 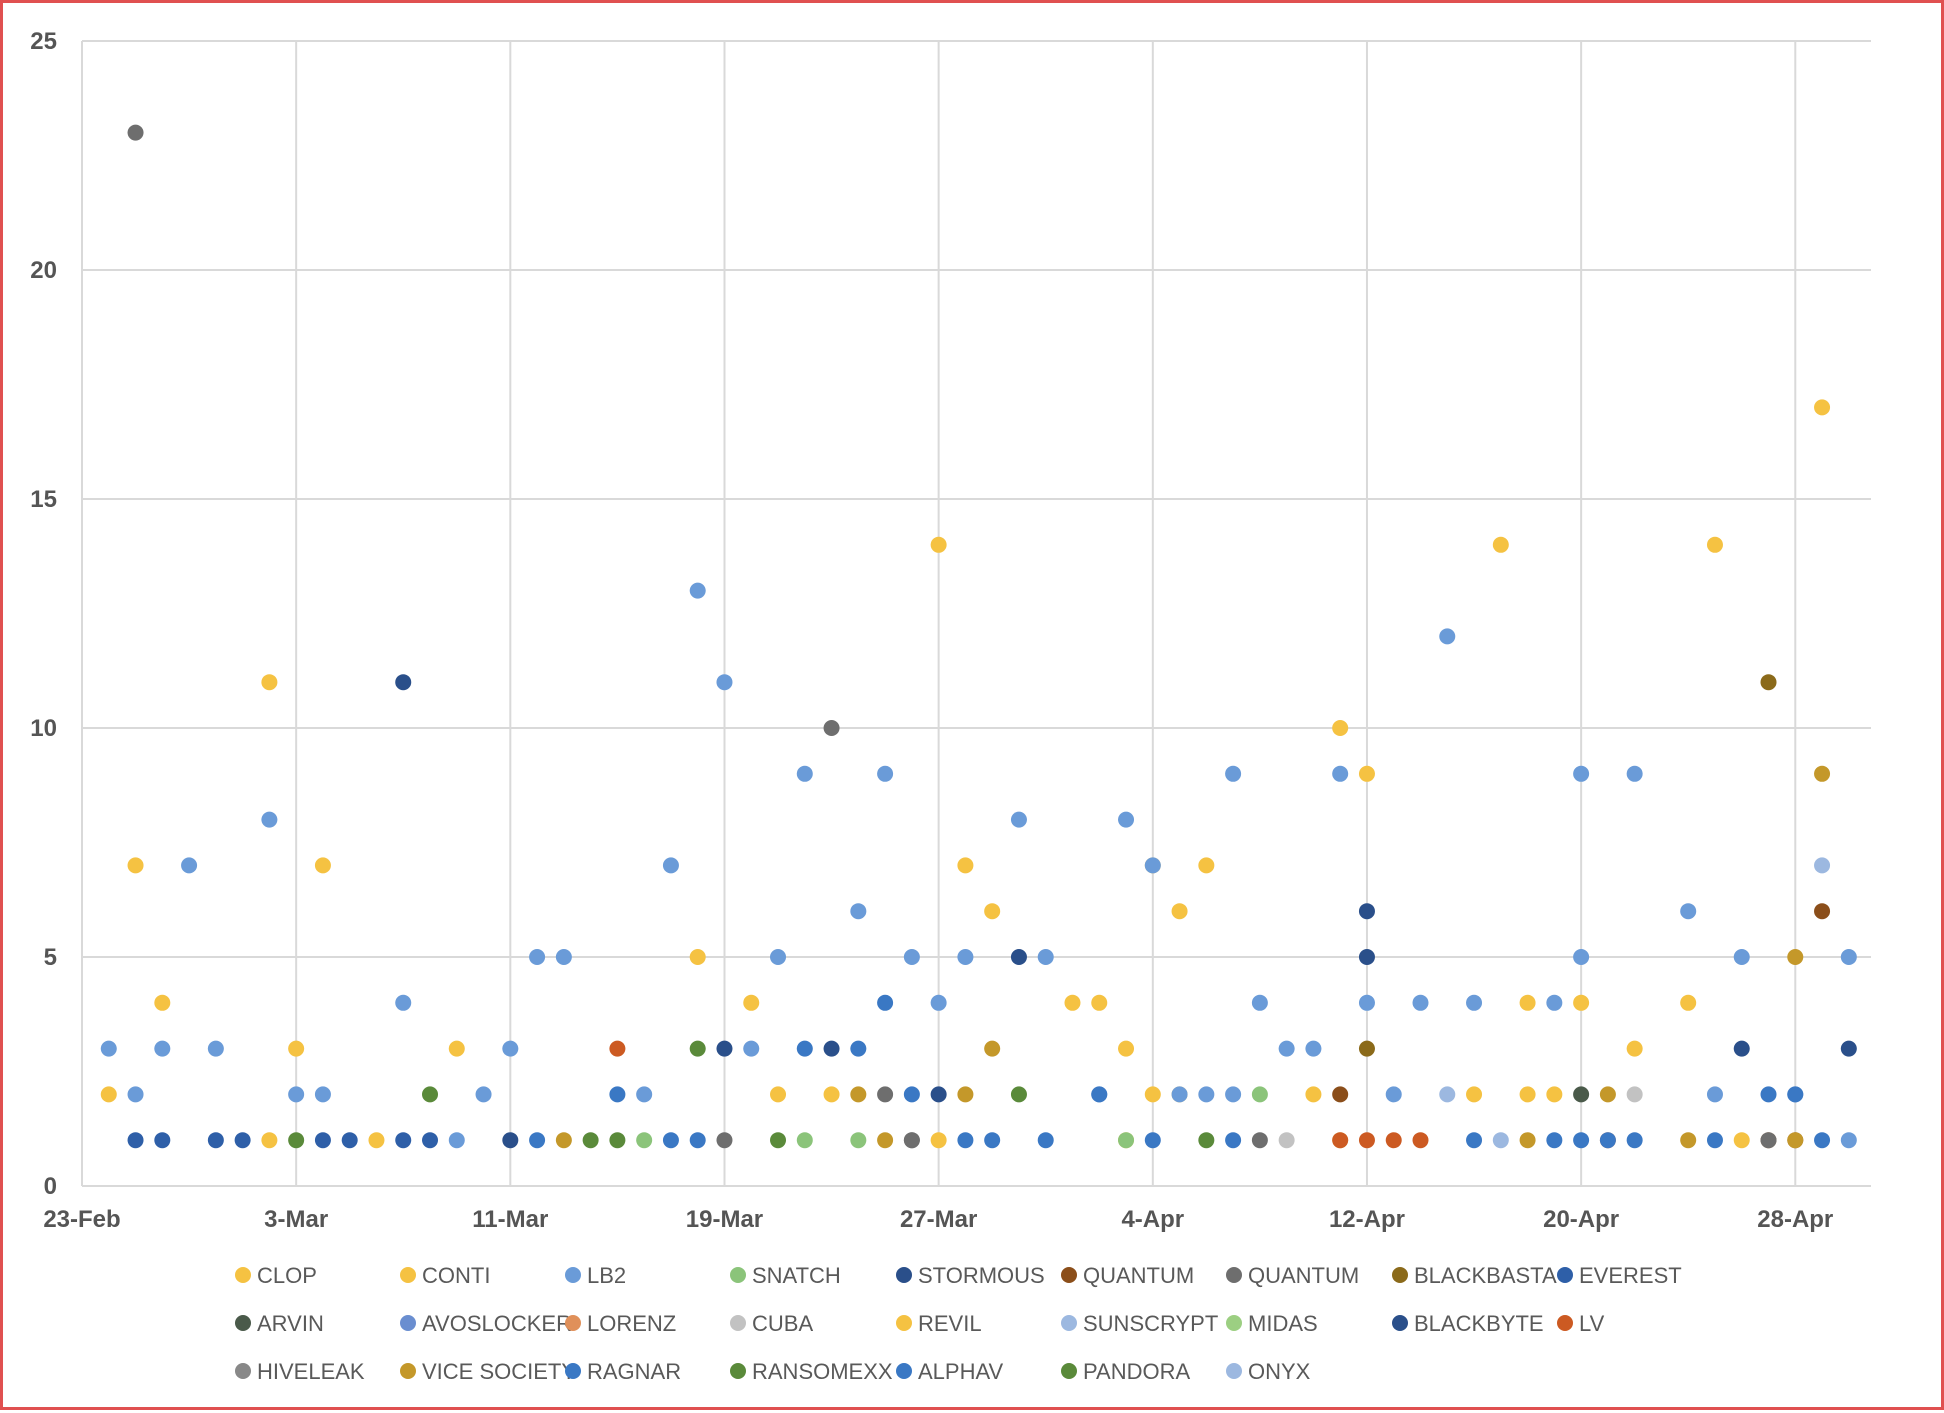 I want to click on y-tick-label: 10, so click(x=43, y=728).